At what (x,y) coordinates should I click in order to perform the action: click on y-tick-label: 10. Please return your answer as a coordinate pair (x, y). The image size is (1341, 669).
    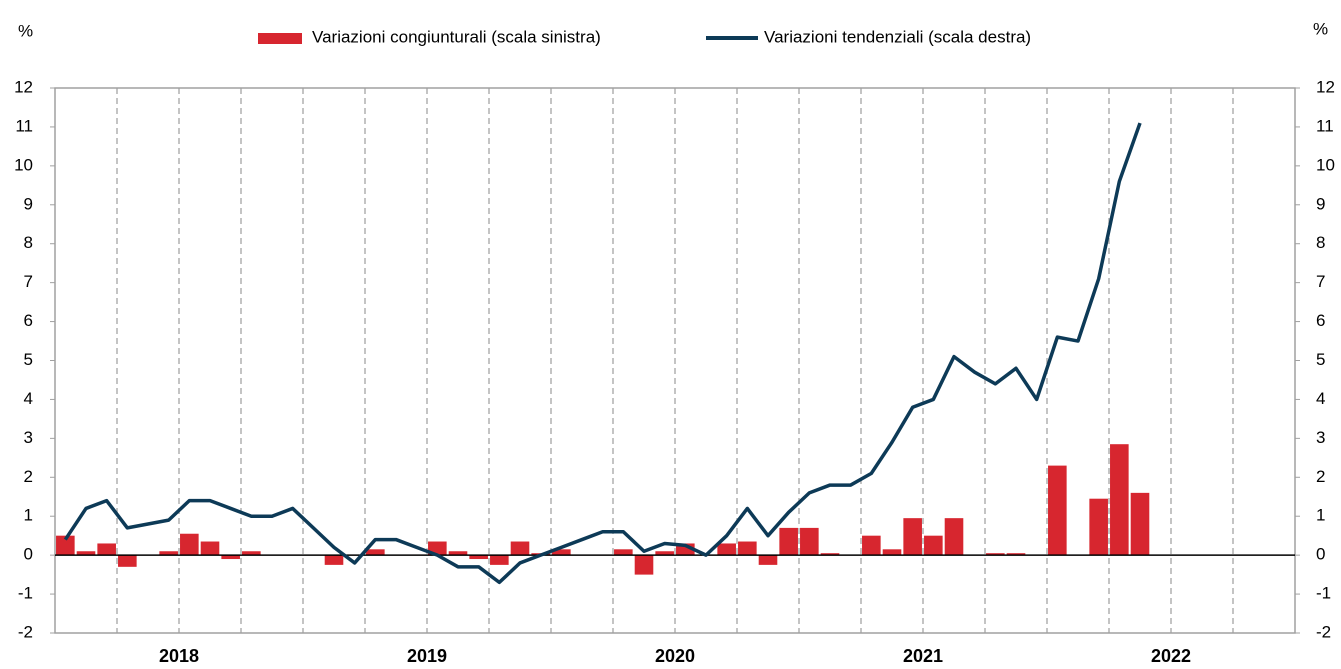
    Looking at the image, I should click on (23, 164).